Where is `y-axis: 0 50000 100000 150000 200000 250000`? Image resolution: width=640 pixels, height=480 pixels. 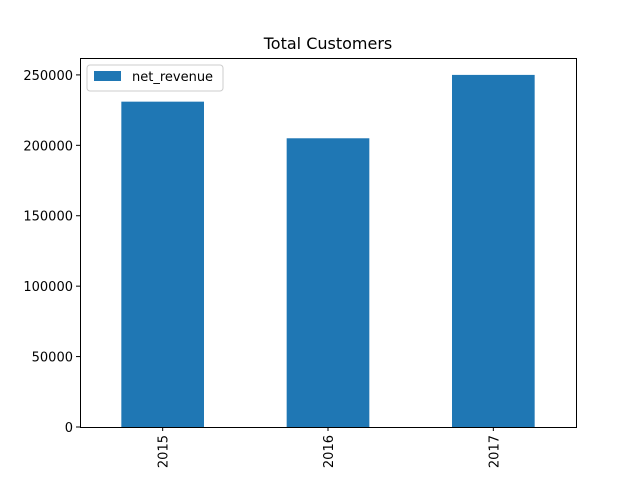
y-axis: 0 50000 100000 150000 200000 250000 is located at coordinates (51, 252).